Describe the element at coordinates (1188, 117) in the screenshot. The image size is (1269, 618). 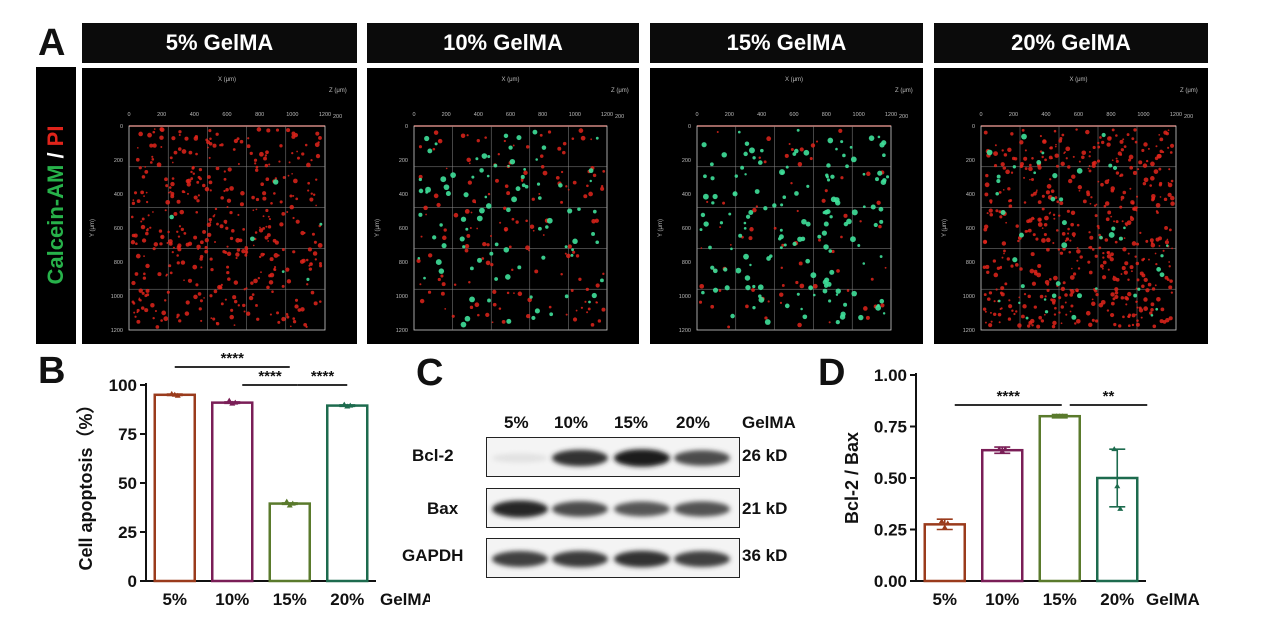
I see `z-tick: 200` at that location.